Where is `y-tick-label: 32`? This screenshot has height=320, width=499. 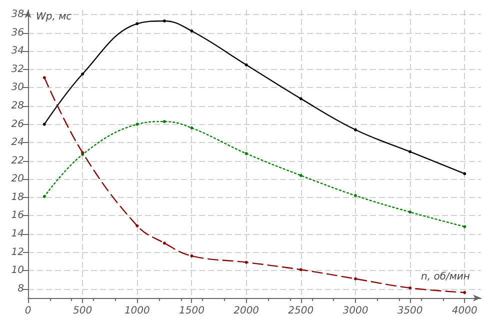 y-tick-label: 32 is located at coordinates (17, 69).